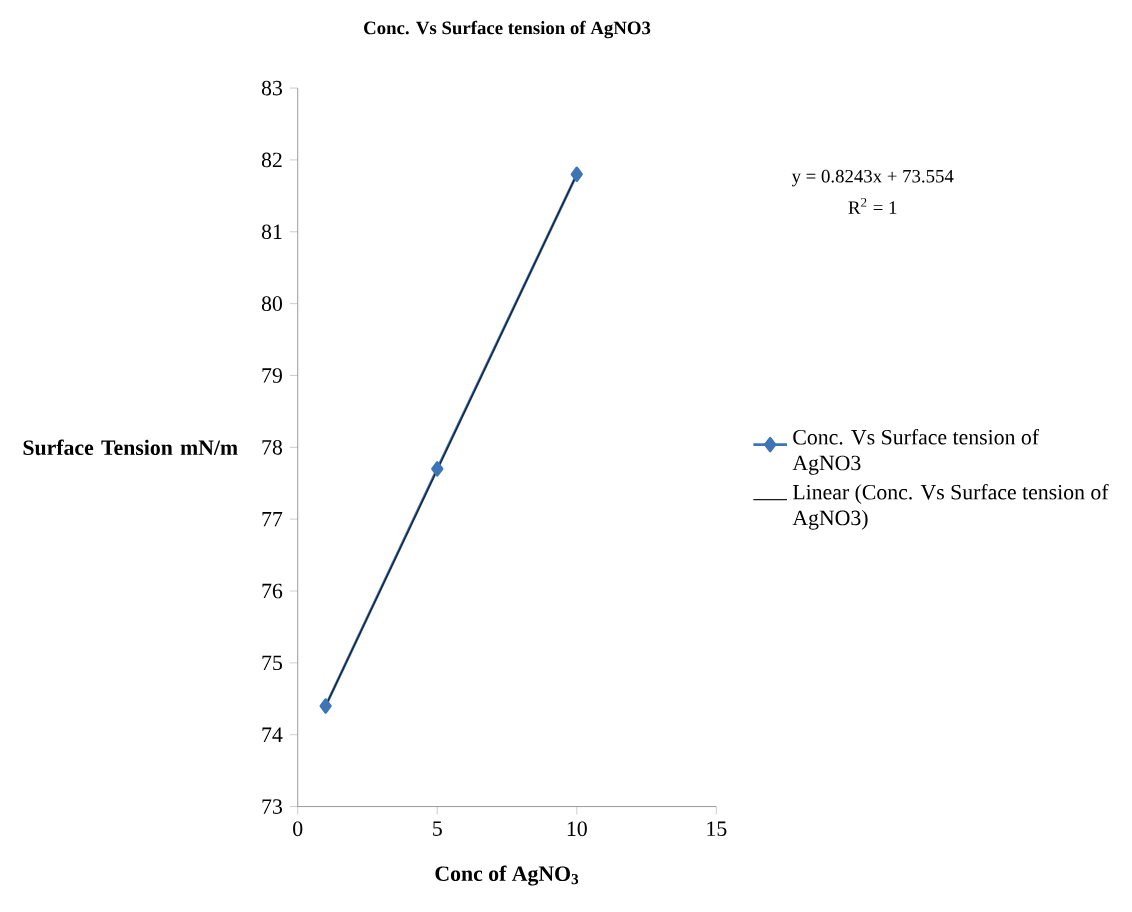  I want to click on y-tick-label: 80, so click(272, 303).